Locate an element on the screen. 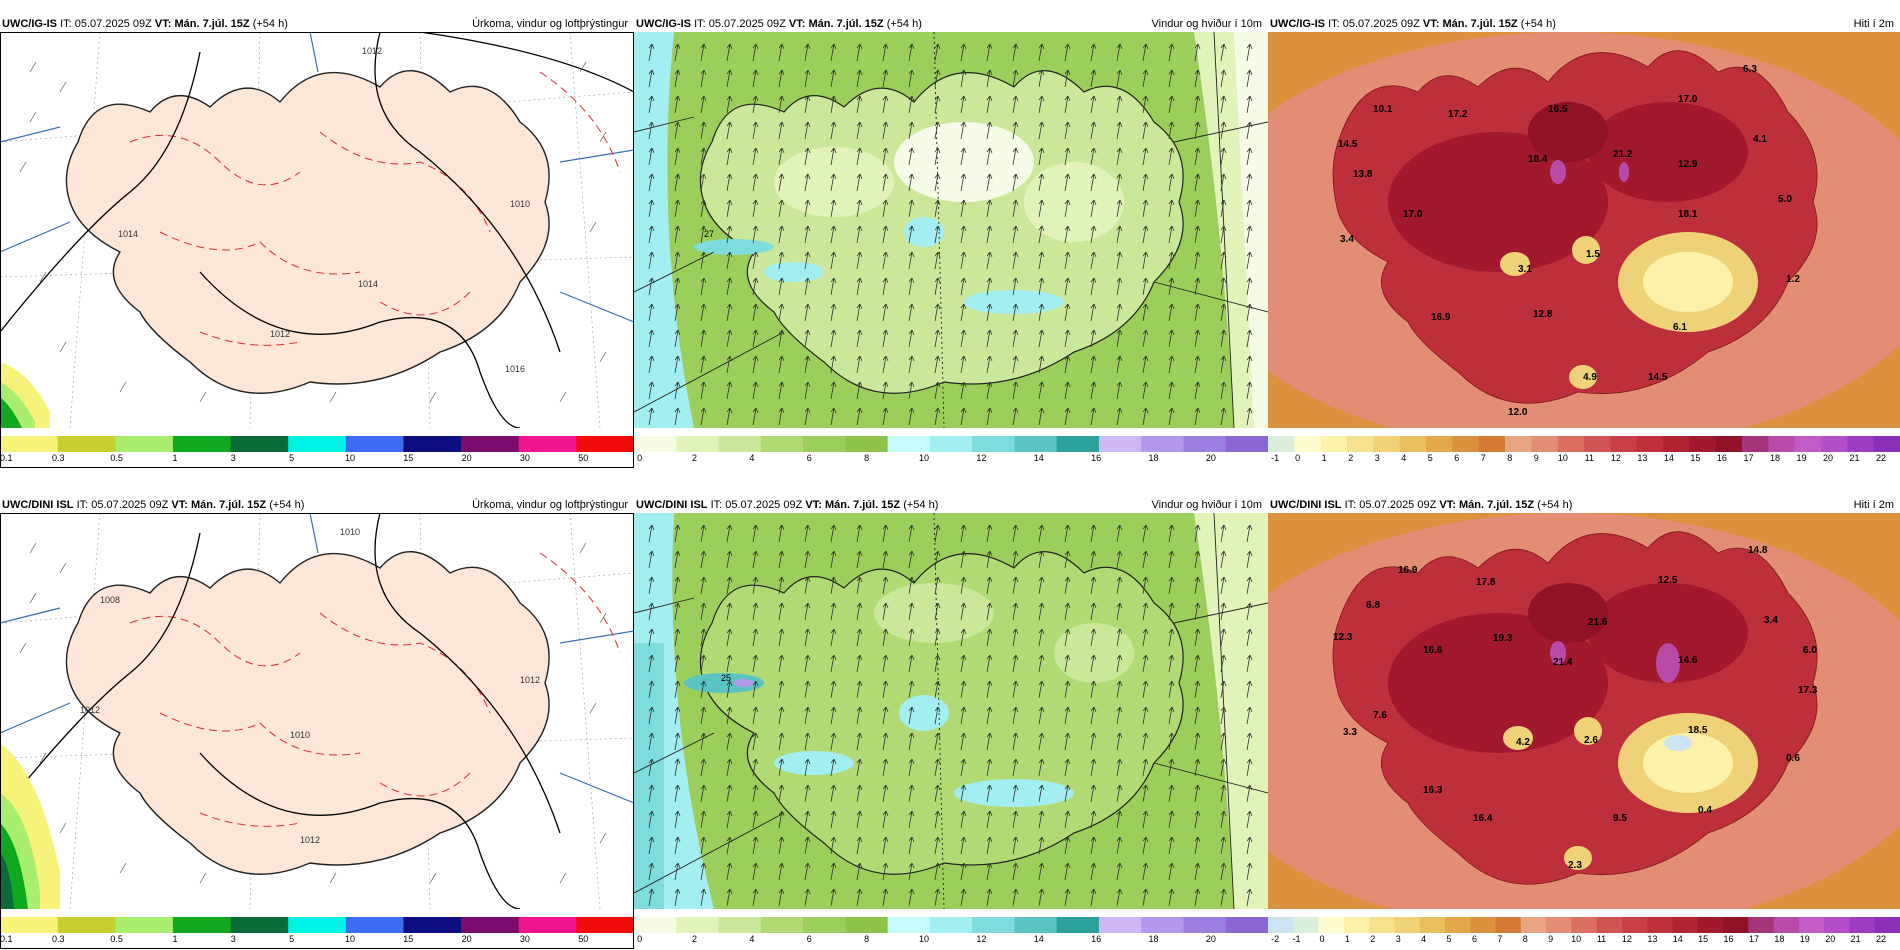 Image resolution: width=1900 pixels, height=950 pixels. temperature-value-label: 0.6 is located at coordinates (1793, 758).